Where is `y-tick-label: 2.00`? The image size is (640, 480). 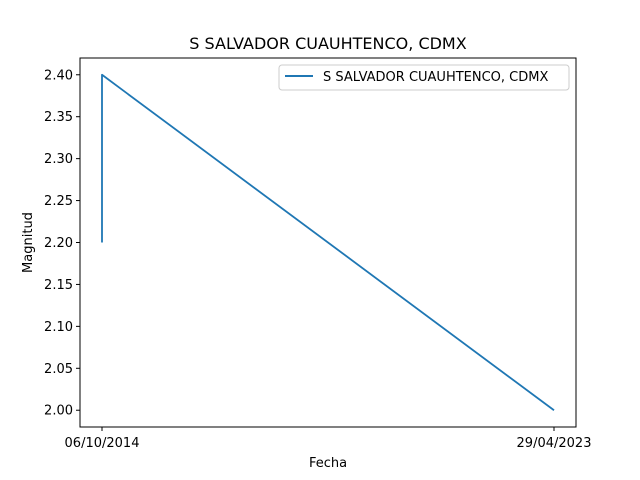
y-tick-label: 2.00 is located at coordinates (58, 411).